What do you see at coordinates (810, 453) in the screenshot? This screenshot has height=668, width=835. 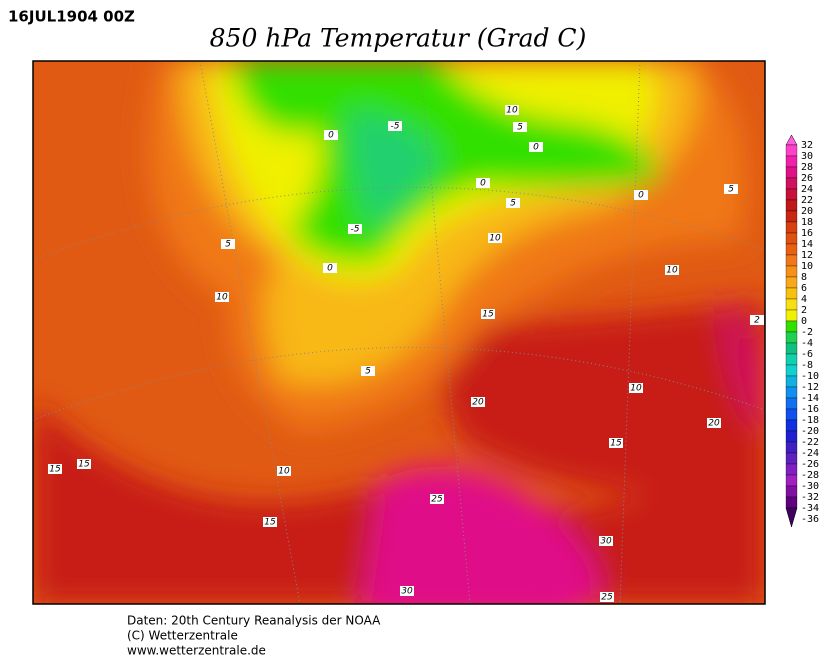 I see `colorbar-label: -24` at bounding box center [810, 453].